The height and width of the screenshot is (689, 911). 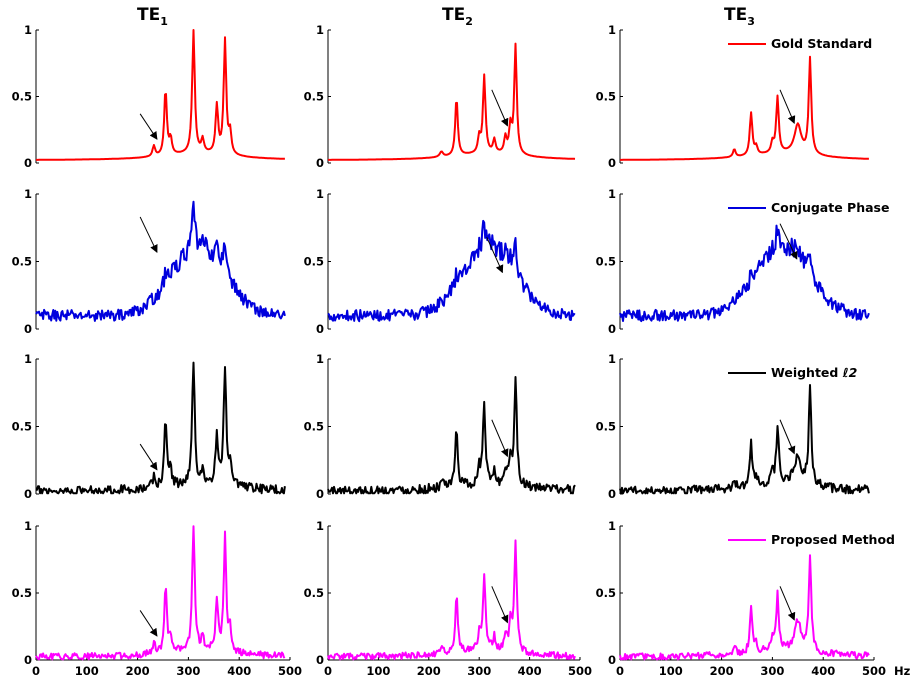 I want to click on panel-r4-c3: 0 0.5 1 0 100 200 300 400 500, so click(x=741, y=598).